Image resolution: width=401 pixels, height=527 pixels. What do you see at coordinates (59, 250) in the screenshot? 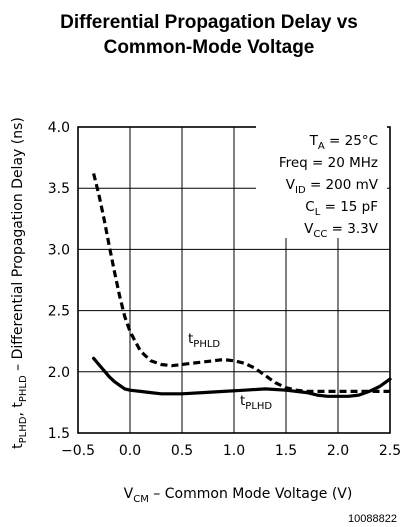
I see `y-tick-label-3: 3.0` at bounding box center [59, 250].